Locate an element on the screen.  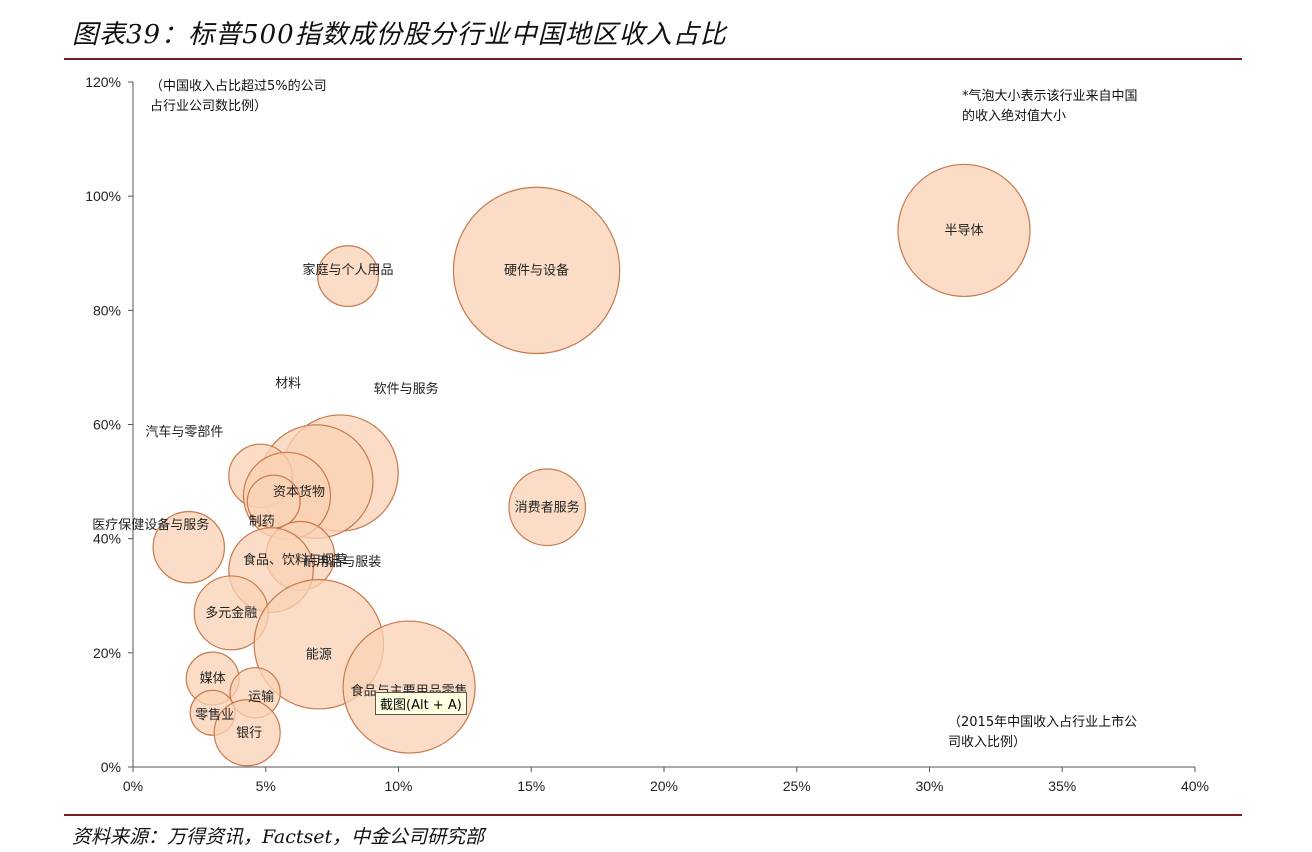
bubble-label: 多元金融 is located at coordinates (231, 613).